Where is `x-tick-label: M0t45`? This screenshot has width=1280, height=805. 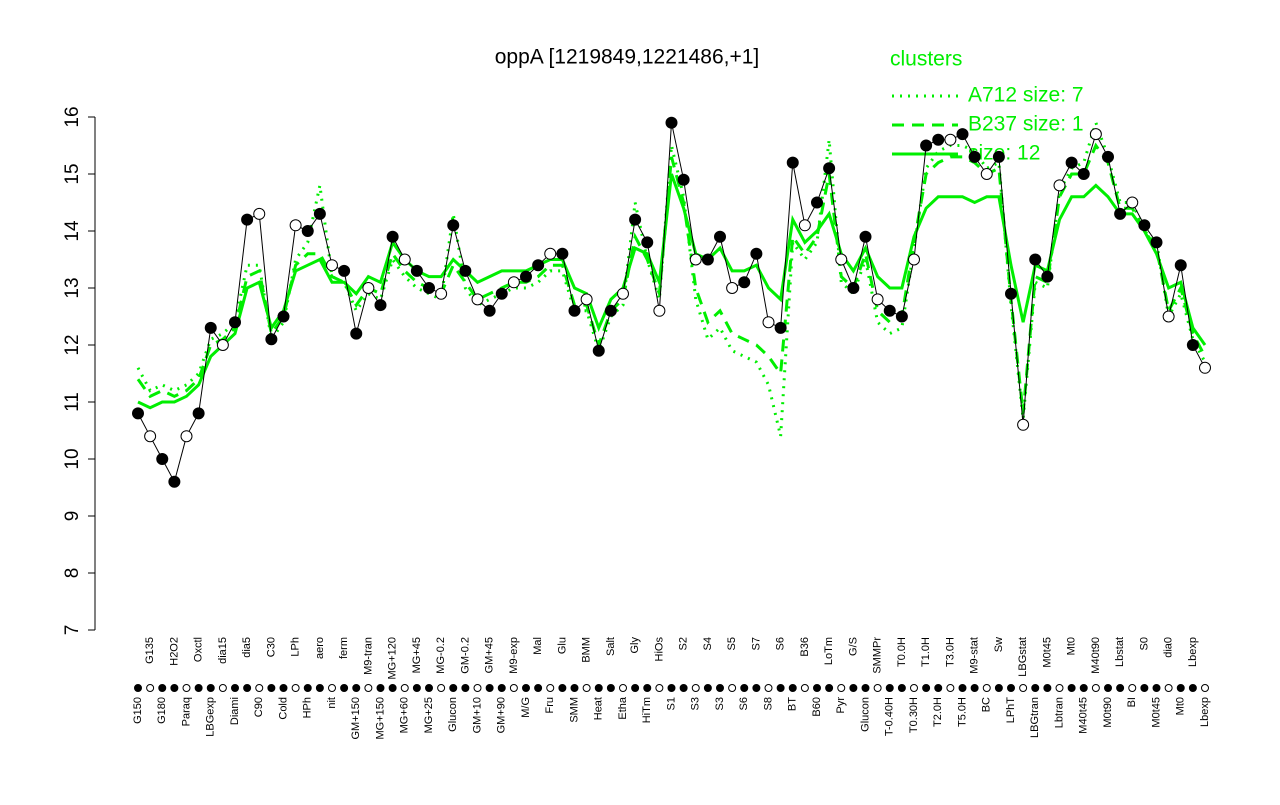
x-tick-label: M0t45 is located at coordinates (1047, 652).